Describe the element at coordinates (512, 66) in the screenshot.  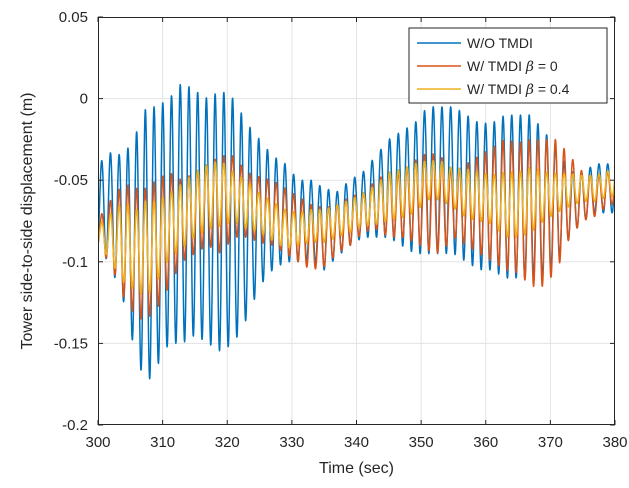
I see `legend-entry: W/ TMDI β = 0` at that location.